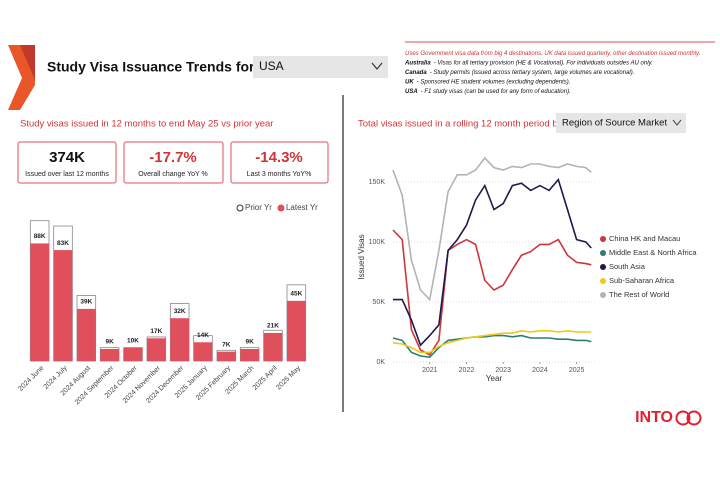 This screenshot has height=480, width=720. What do you see at coordinates (133, 340) in the screenshot?
I see `data-label: 10K` at bounding box center [133, 340].